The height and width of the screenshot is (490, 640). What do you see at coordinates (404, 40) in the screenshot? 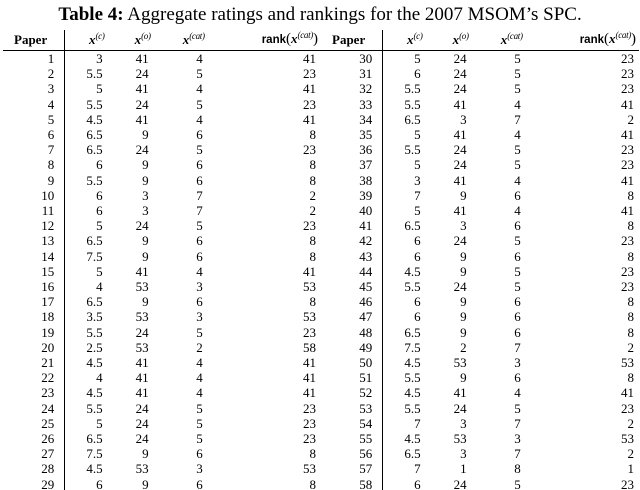
I see `column-header-x-c: x(c)` at bounding box center [404, 40].